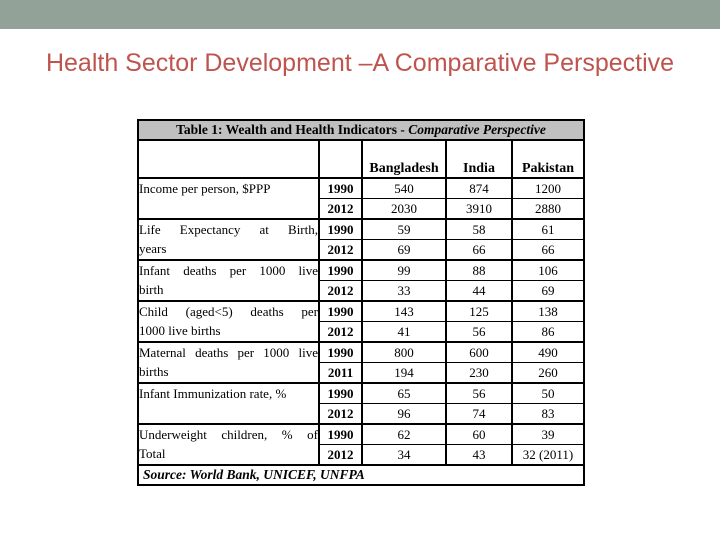 The height and width of the screenshot is (540, 720). I want to click on value-cell: 490, so click(548, 352).